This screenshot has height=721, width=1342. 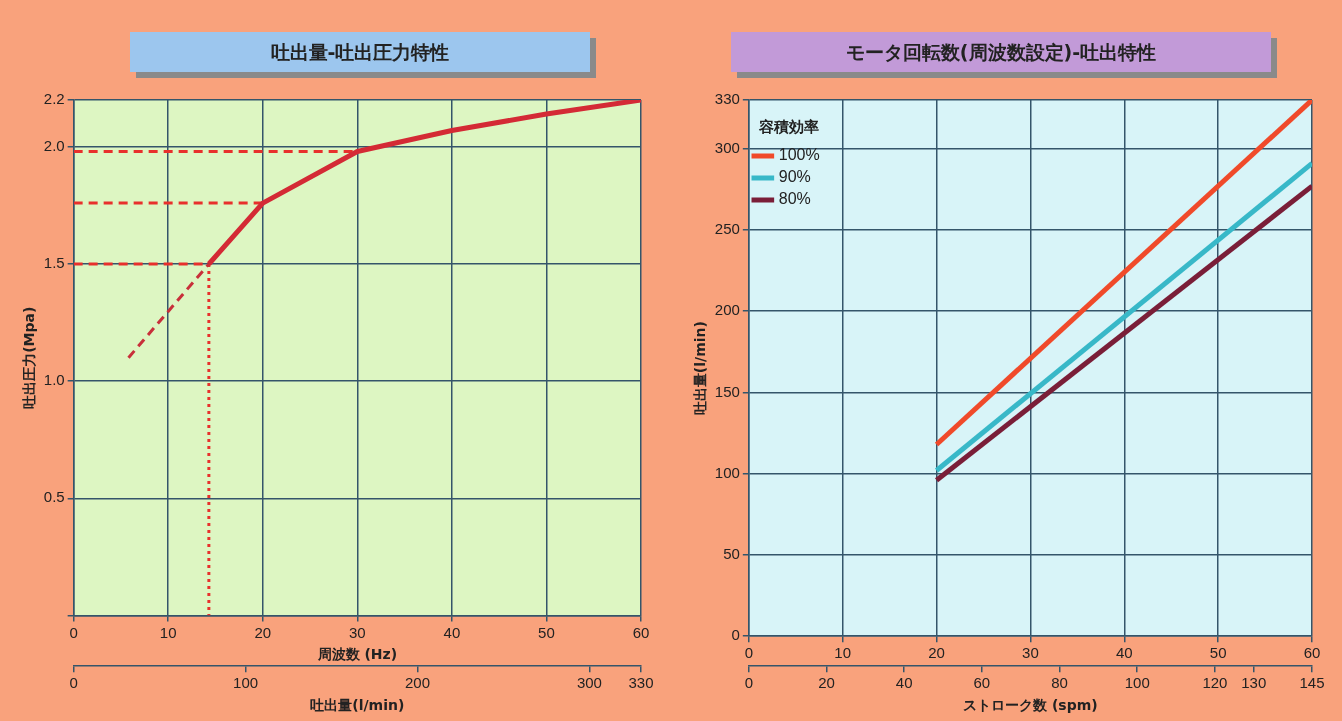 What do you see at coordinates (29, 357) in the screenshot?
I see `y-axis-title: 吐出圧力(Mpa)` at bounding box center [29, 357].